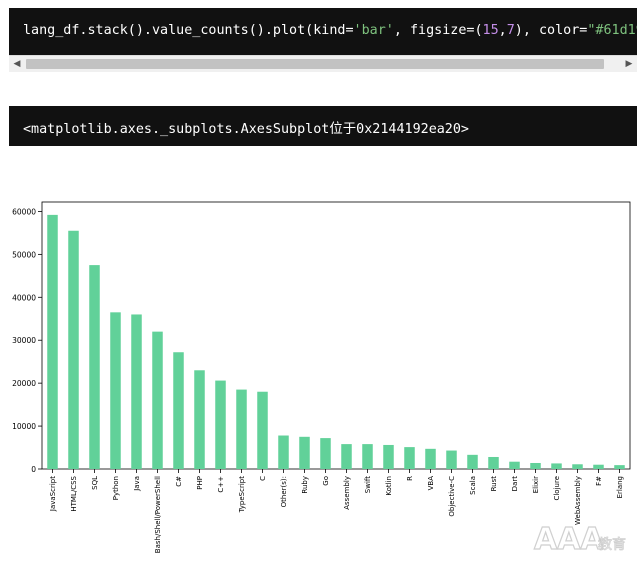 The width and height of the screenshot is (640, 561). I want to click on x-tick-label: Bash/Shell/PowerShell, so click(158, 514).